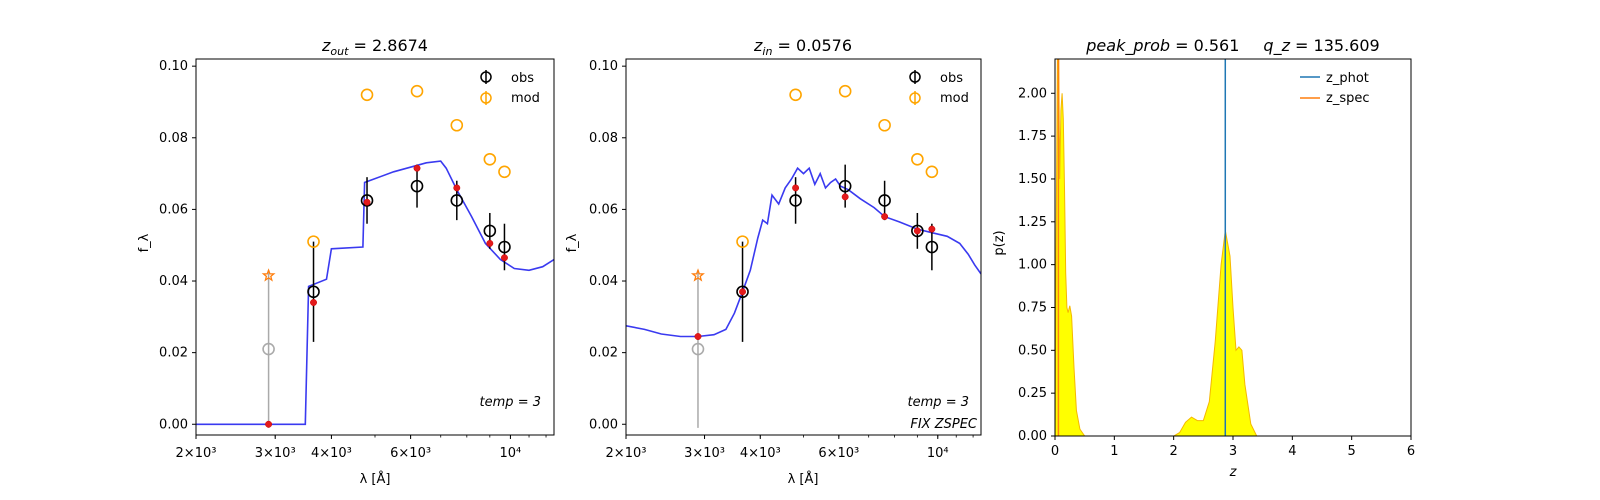  What do you see at coordinates (1347, 78) in the screenshot?
I see `legend-z-phot-label: z_phot` at bounding box center [1347, 78].